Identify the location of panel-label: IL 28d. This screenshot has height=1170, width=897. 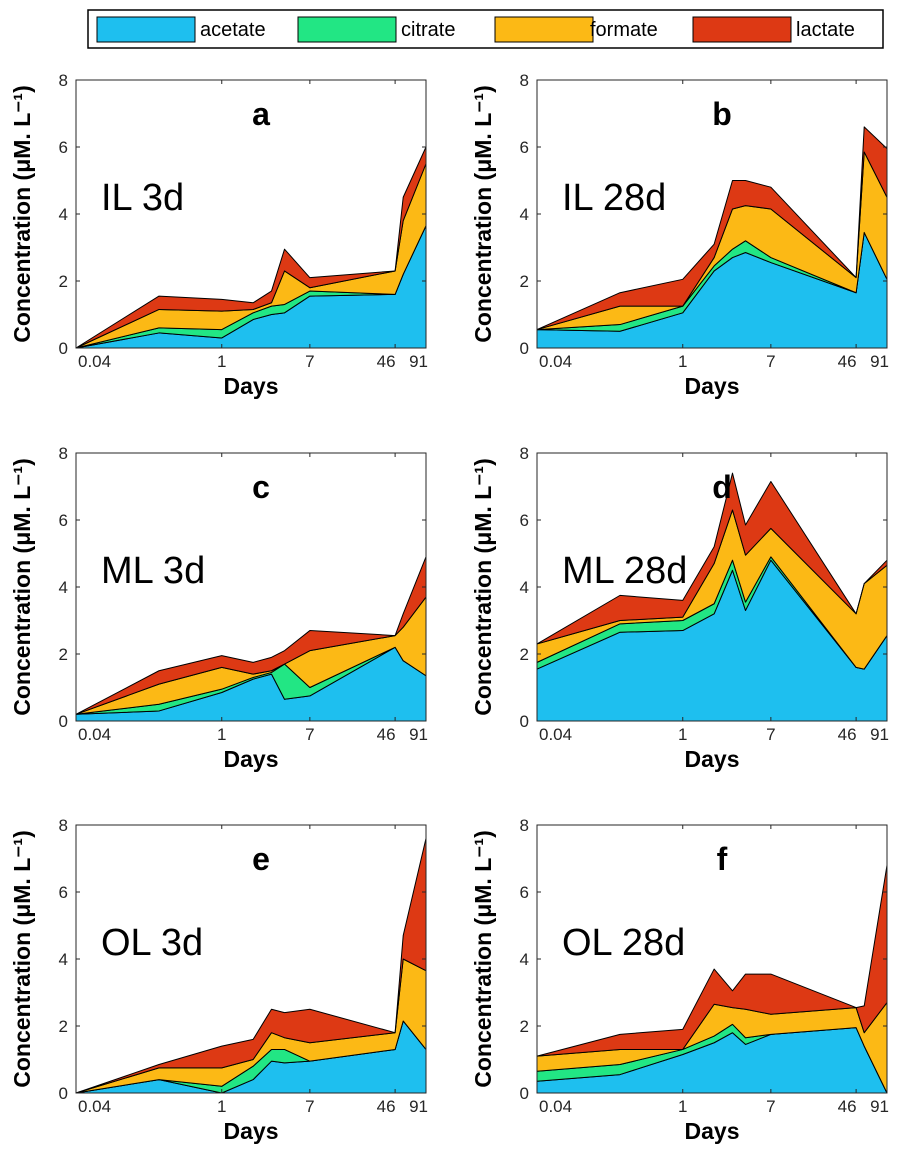
(614, 198).